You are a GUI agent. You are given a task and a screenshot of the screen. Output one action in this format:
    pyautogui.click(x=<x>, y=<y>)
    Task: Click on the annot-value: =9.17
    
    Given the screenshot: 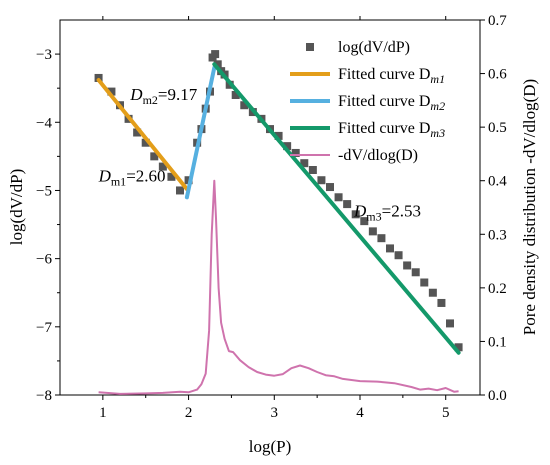 What is the action you would take?
    pyautogui.click(x=178, y=94)
    